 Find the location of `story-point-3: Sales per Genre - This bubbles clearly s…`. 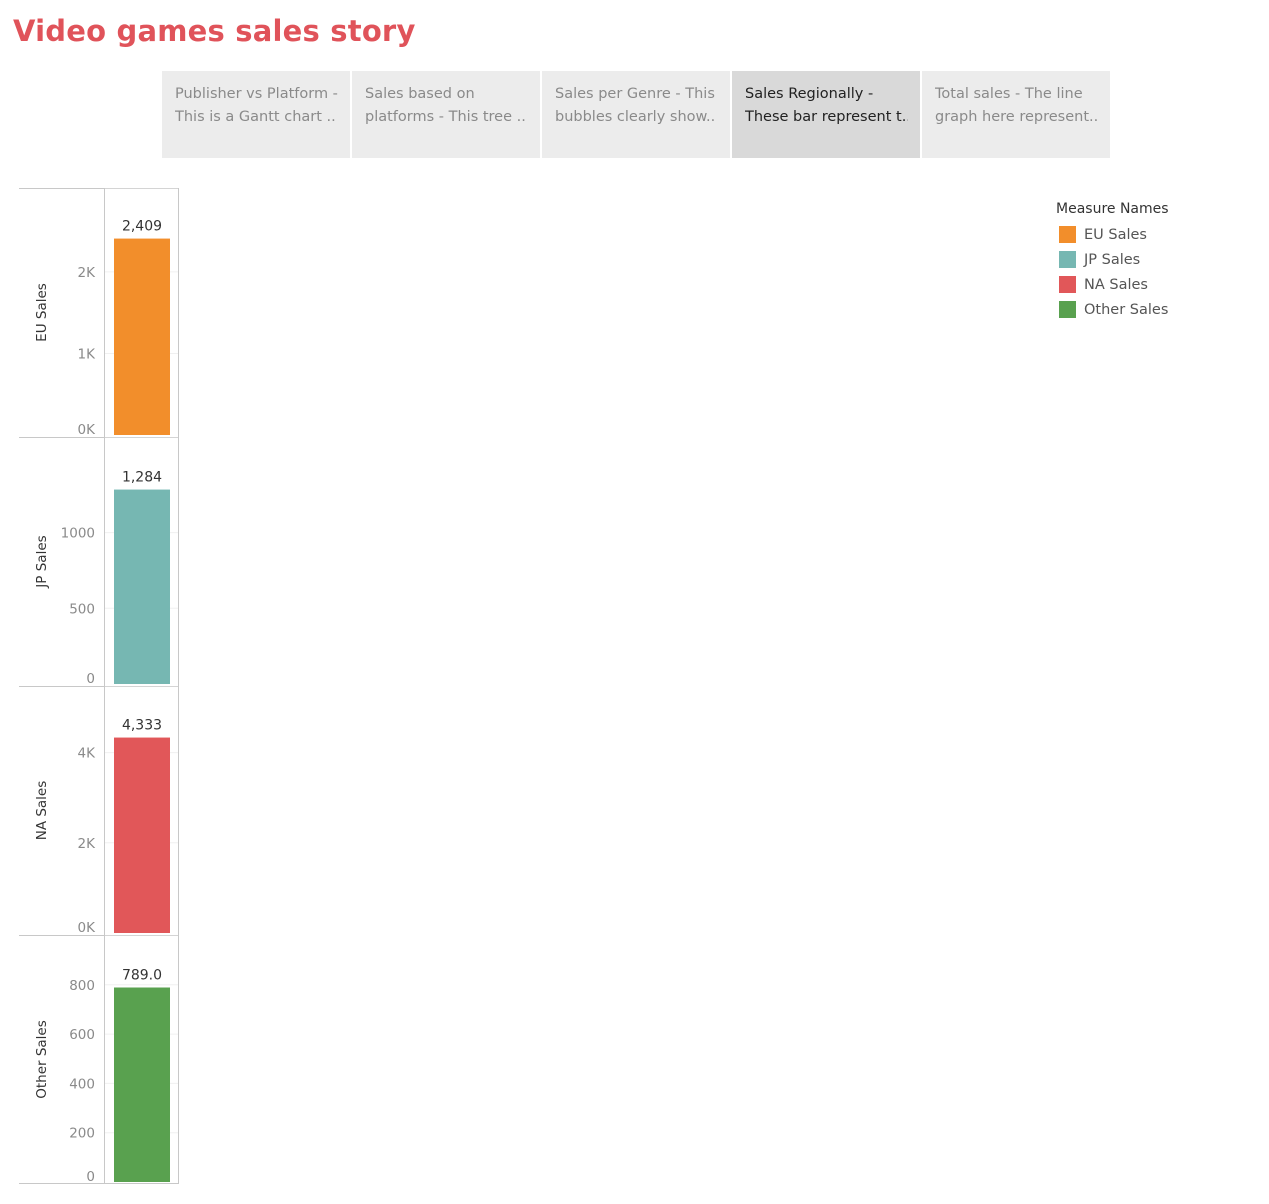

story-point-3: Sales per Genre - This bubbles clearly s… is located at coordinates (636, 114).